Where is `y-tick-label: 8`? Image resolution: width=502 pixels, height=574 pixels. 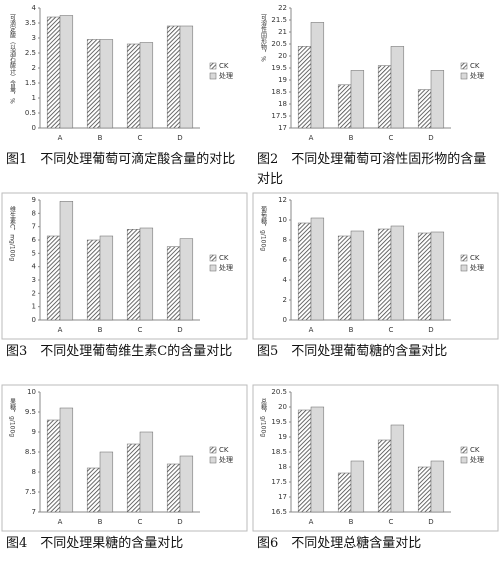 y-tick-label: 8 is located at coordinates (34, 472).